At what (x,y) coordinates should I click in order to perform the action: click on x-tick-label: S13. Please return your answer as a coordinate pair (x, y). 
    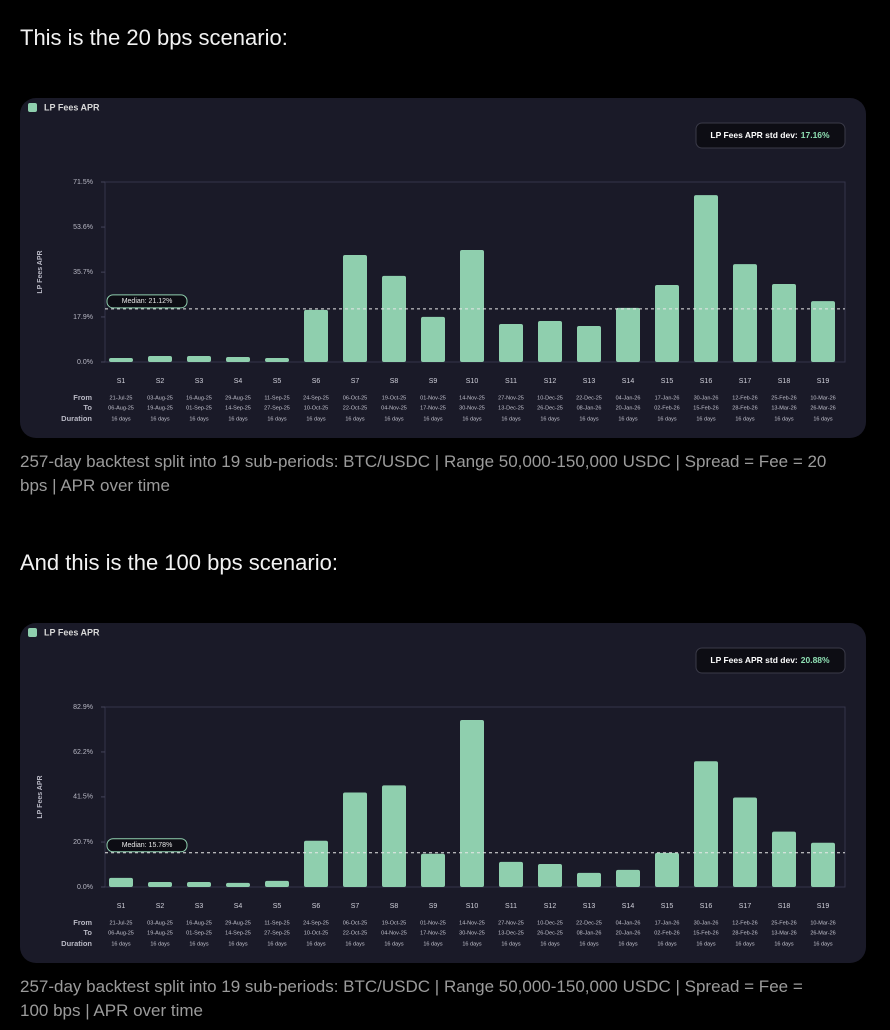
    Looking at the image, I should click on (589, 906).